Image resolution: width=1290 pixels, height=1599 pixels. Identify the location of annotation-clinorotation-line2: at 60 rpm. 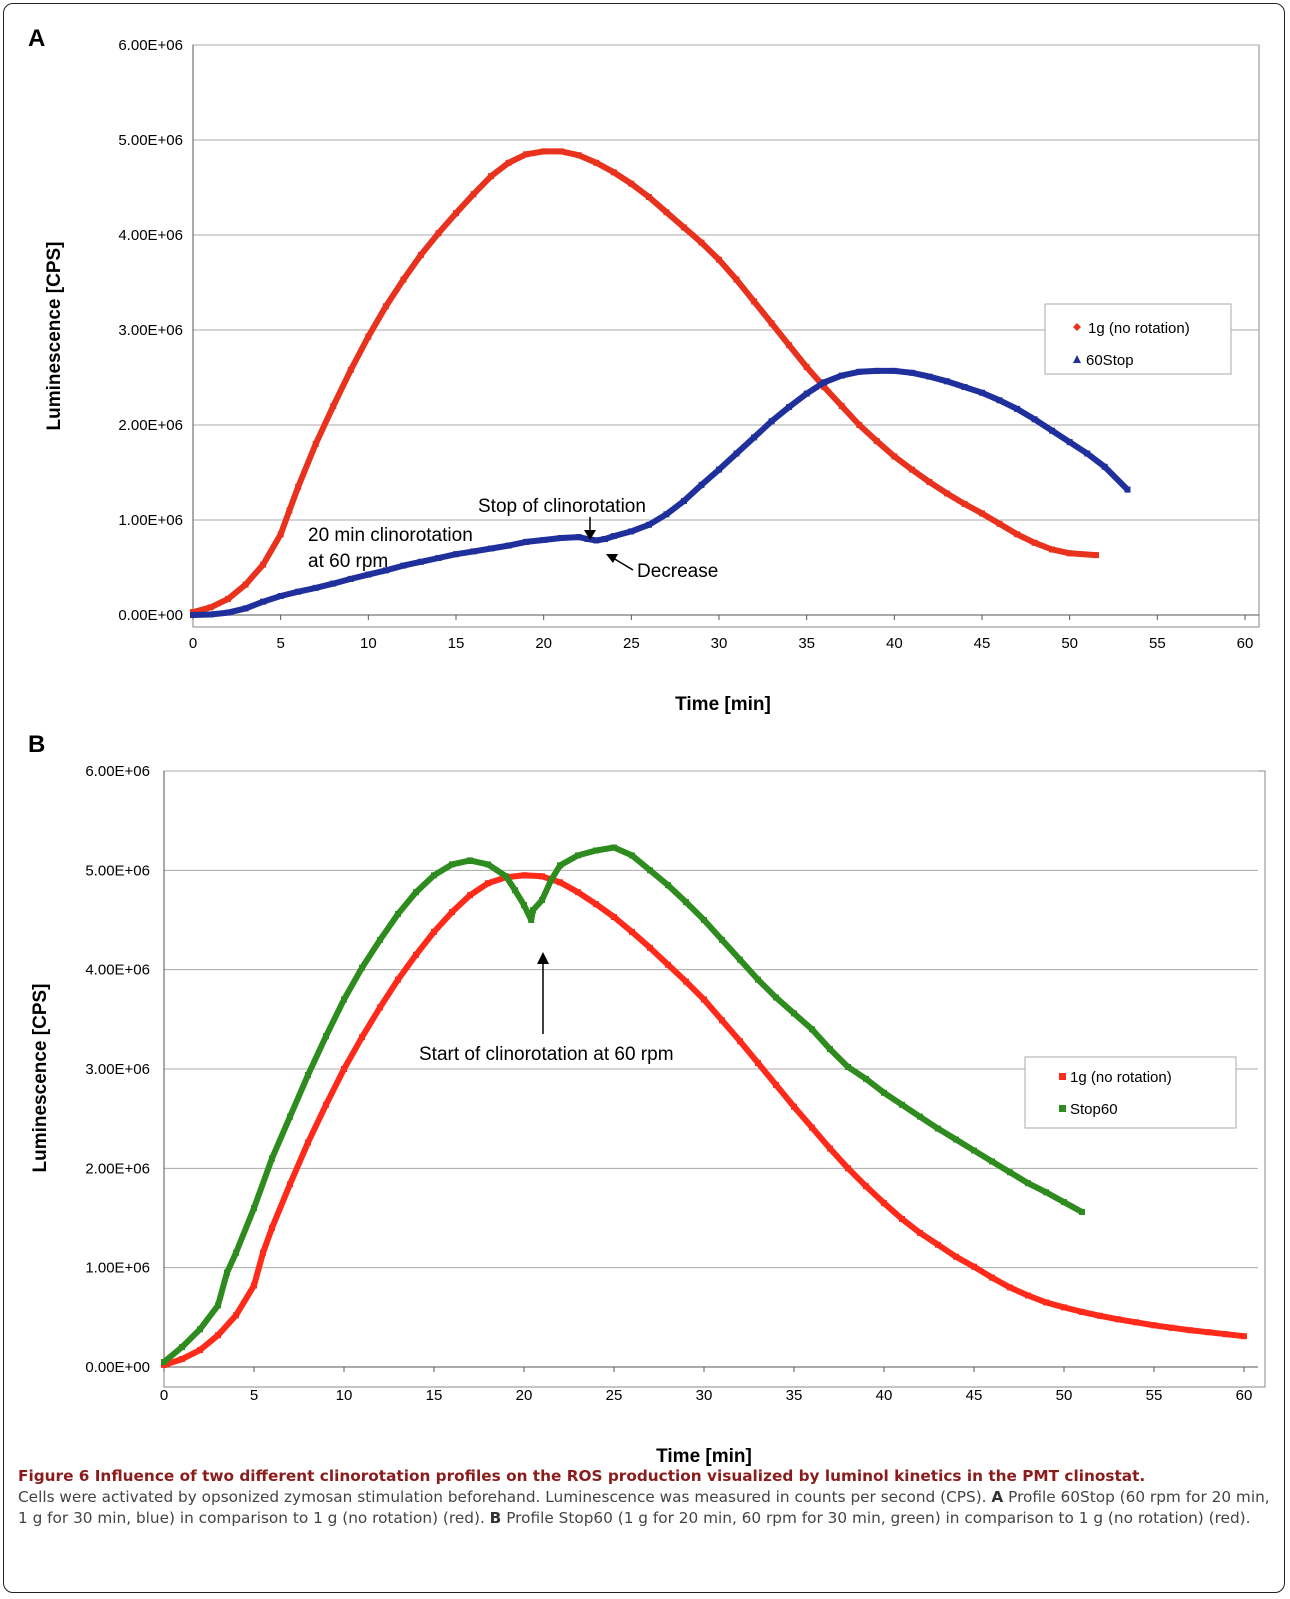
(348, 561).